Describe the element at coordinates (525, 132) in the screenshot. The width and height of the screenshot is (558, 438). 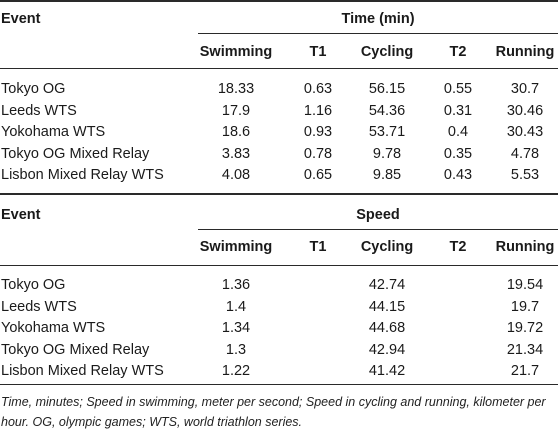
I see `table-cell: 30.43` at that location.